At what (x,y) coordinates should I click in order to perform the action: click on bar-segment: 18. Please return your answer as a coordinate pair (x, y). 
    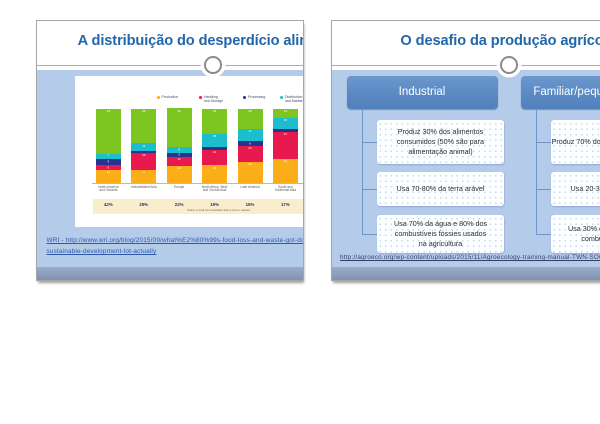
    Looking at the image, I should click on (215, 140).